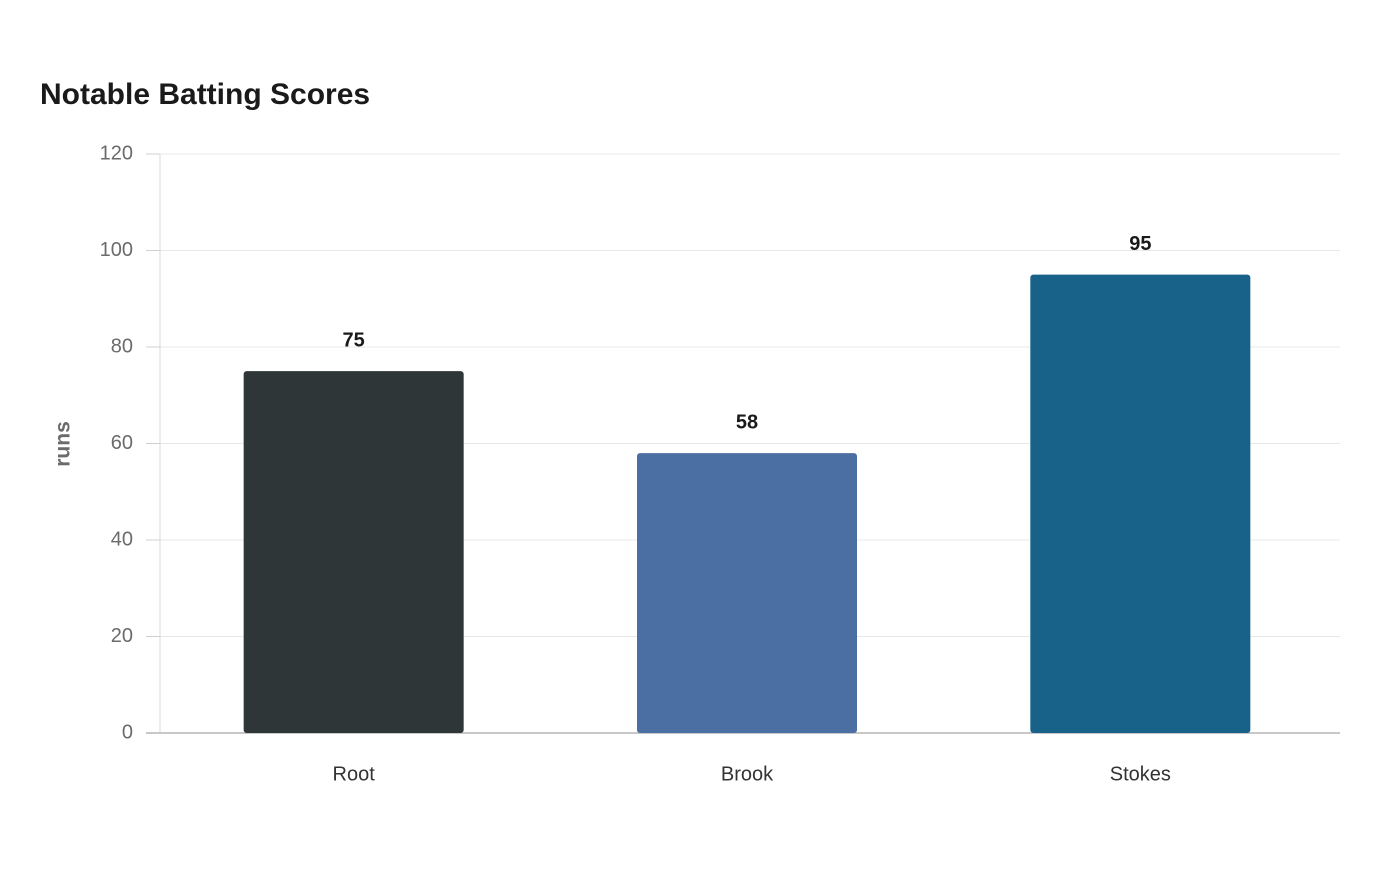 The width and height of the screenshot is (1400, 885). I want to click on y-axis-label: runs, so click(63, 444).